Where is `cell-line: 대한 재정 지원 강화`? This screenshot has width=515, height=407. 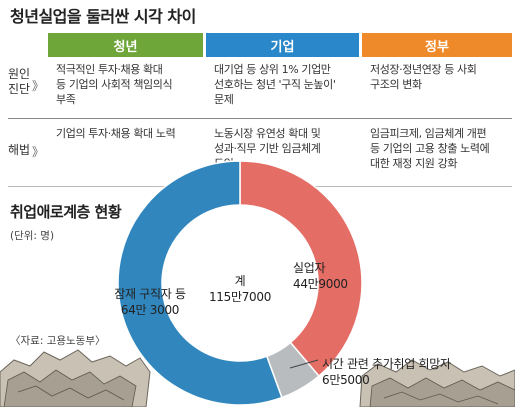 cell-line: 대한 재정 지원 강화 is located at coordinates (414, 163).